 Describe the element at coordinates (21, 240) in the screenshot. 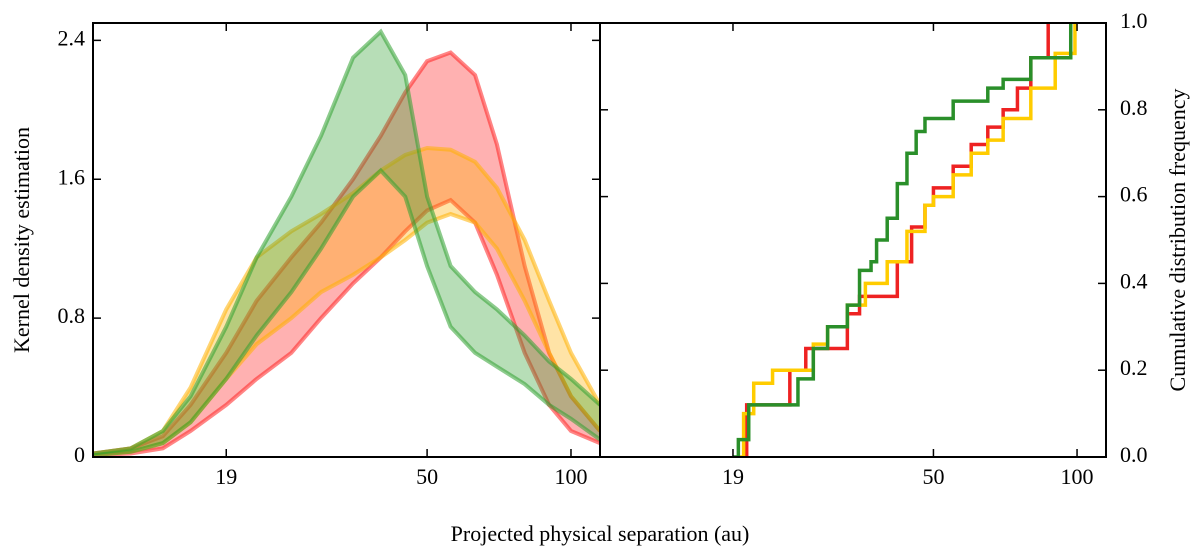

I see `y-axis-label: Kernel density estimation` at that location.